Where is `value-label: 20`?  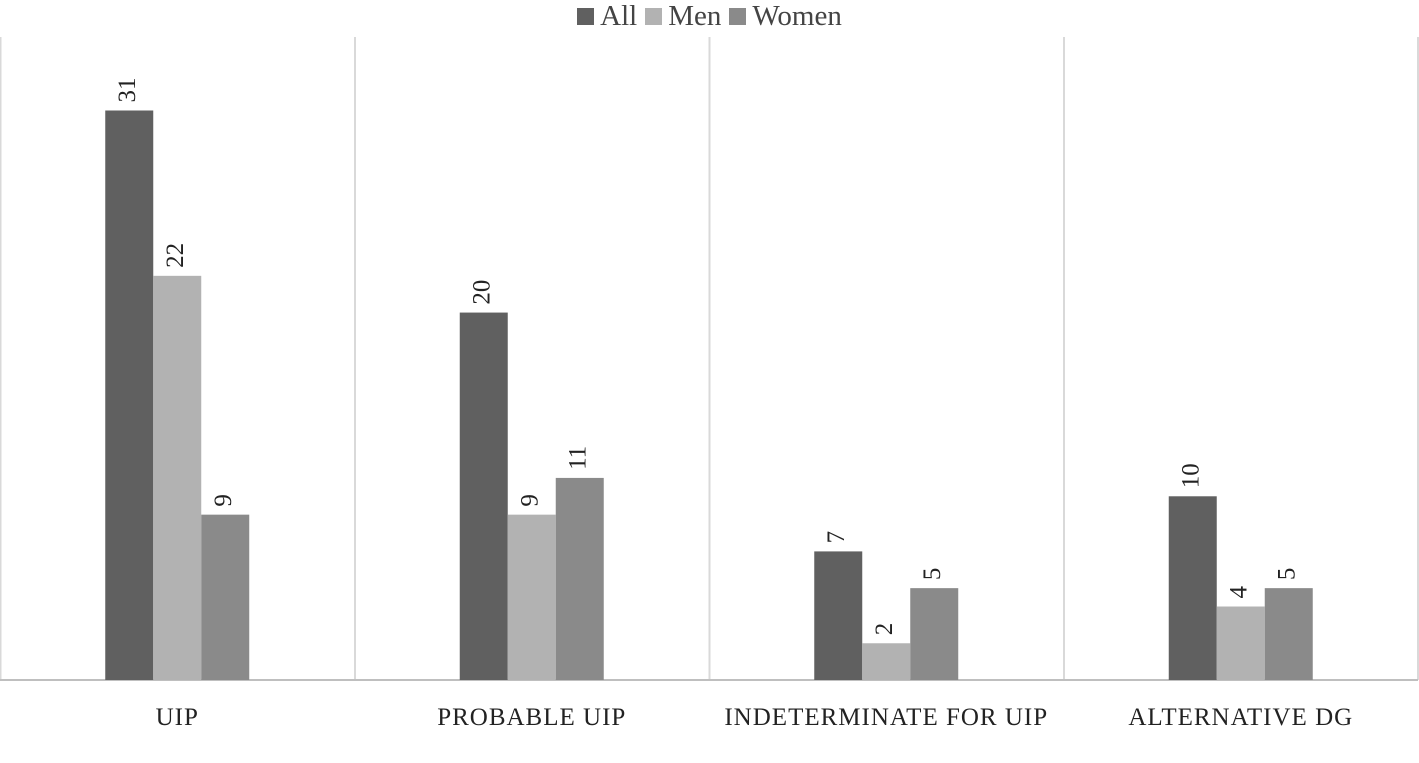
value-label: 20 is located at coordinates (481, 292).